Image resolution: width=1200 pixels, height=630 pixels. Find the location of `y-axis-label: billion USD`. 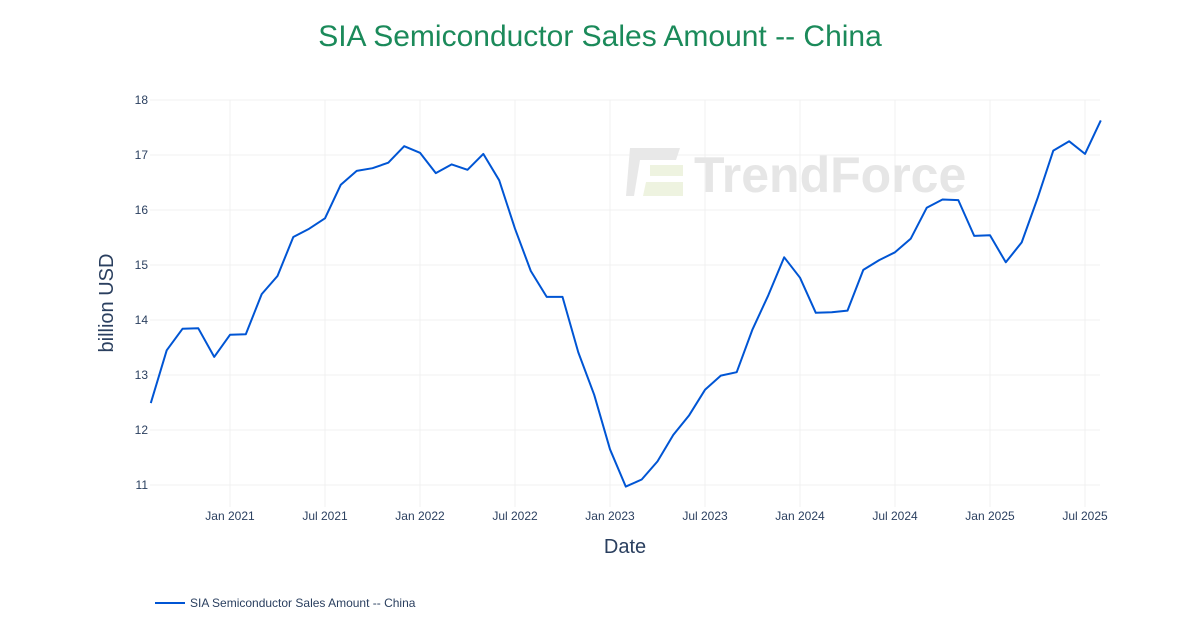

y-axis-label: billion USD is located at coordinates (107, 303).